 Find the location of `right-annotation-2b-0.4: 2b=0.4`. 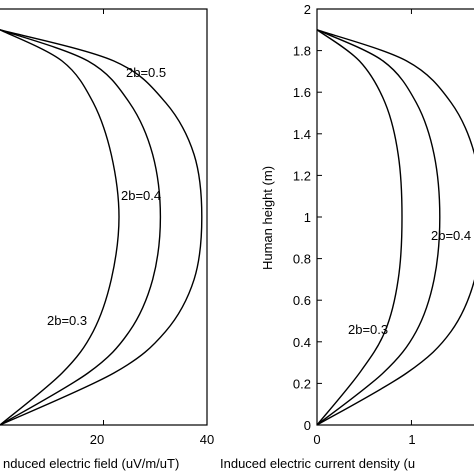

right-annotation-2b-0.4: 2b=0.4 is located at coordinates (451, 235).